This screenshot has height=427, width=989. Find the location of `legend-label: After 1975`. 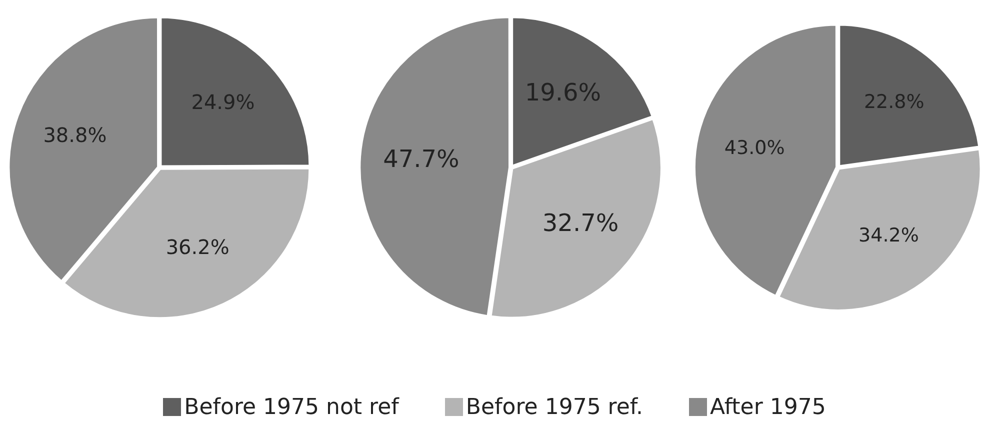

legend-label: After 1975 is located at coordinates (767, 407).